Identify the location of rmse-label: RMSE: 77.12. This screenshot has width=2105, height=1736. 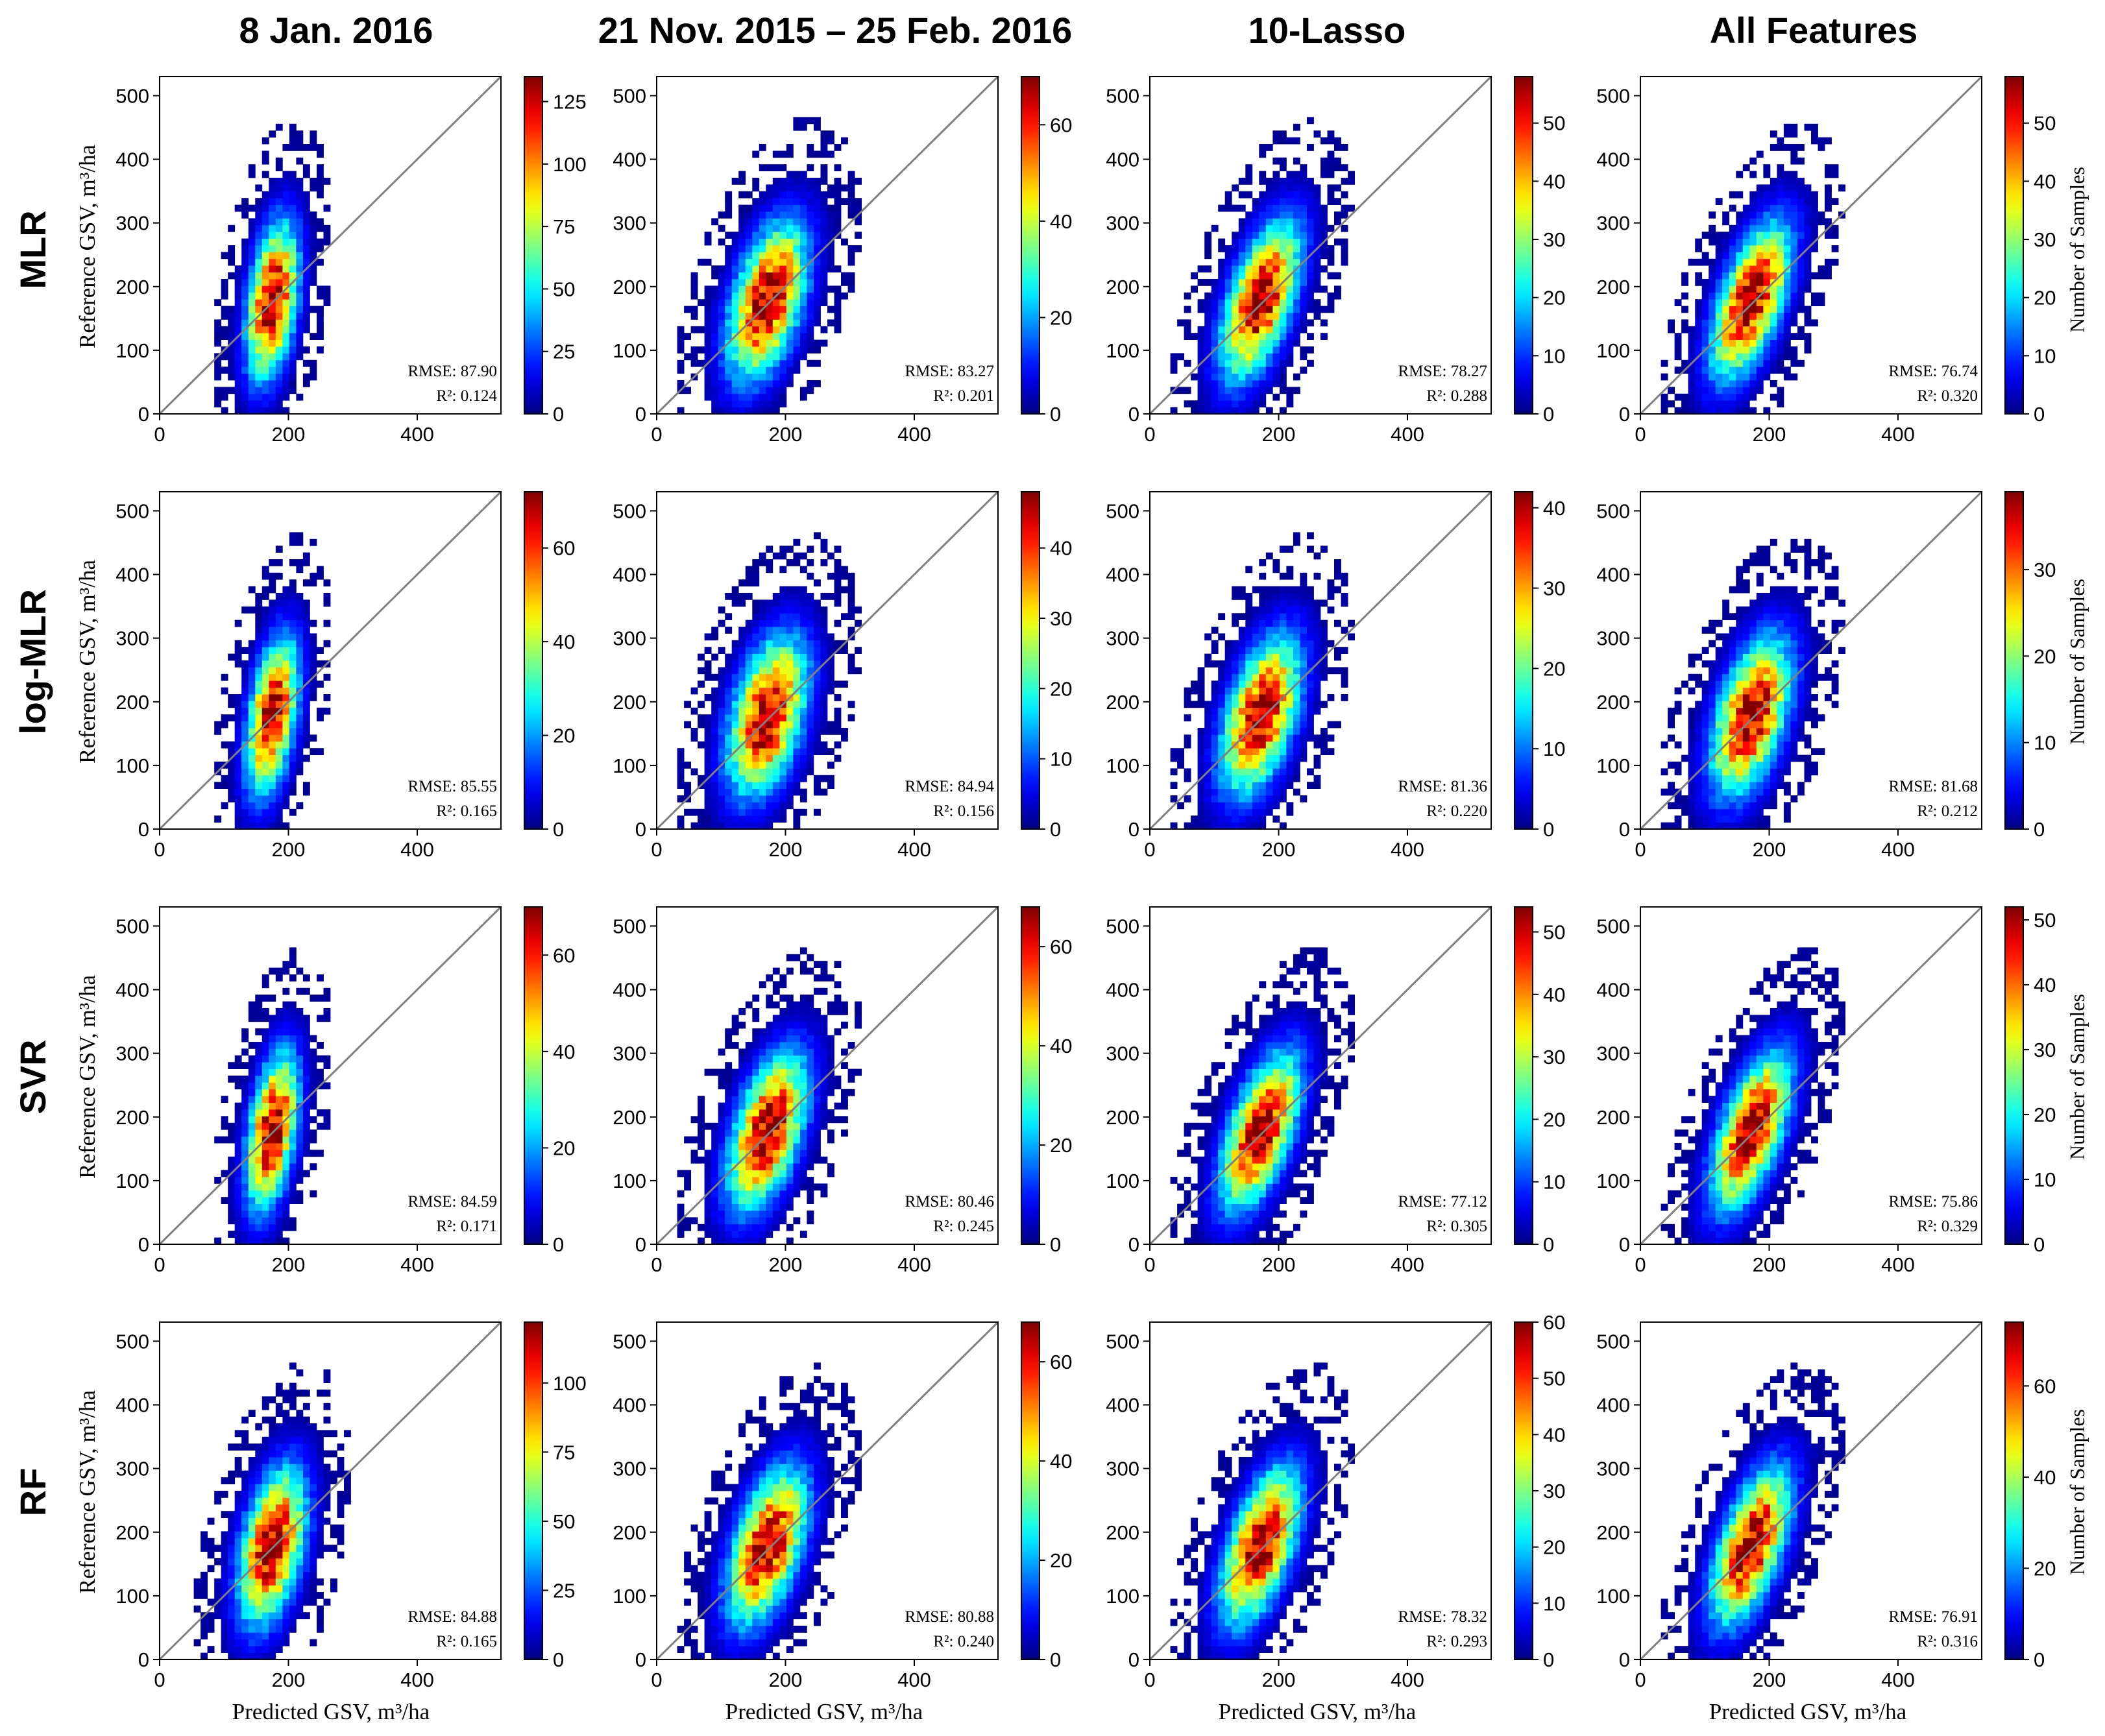
(1443, 1202).